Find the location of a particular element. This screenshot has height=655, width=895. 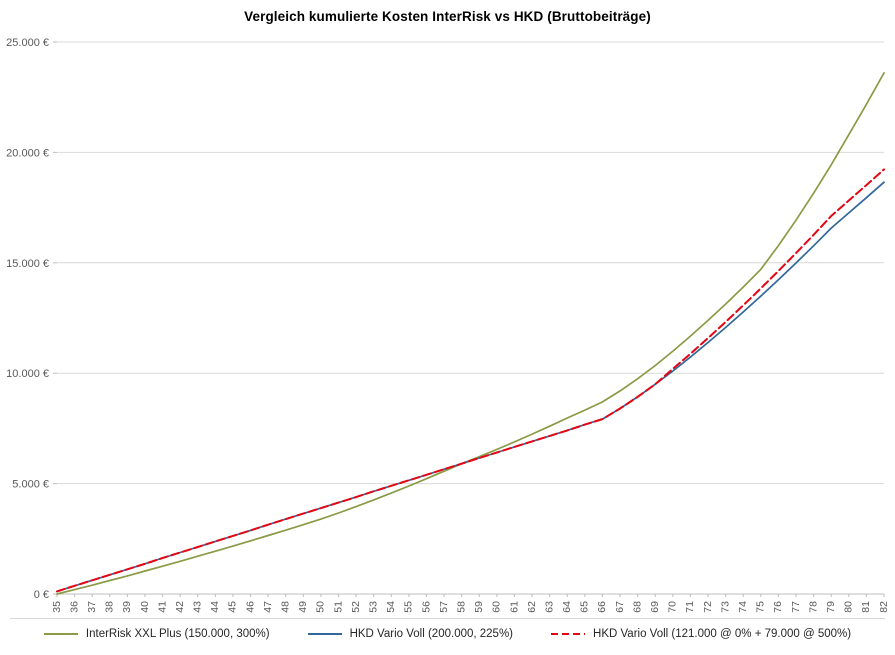

x-tick-label: 57 is located at coordinates (444, 607).